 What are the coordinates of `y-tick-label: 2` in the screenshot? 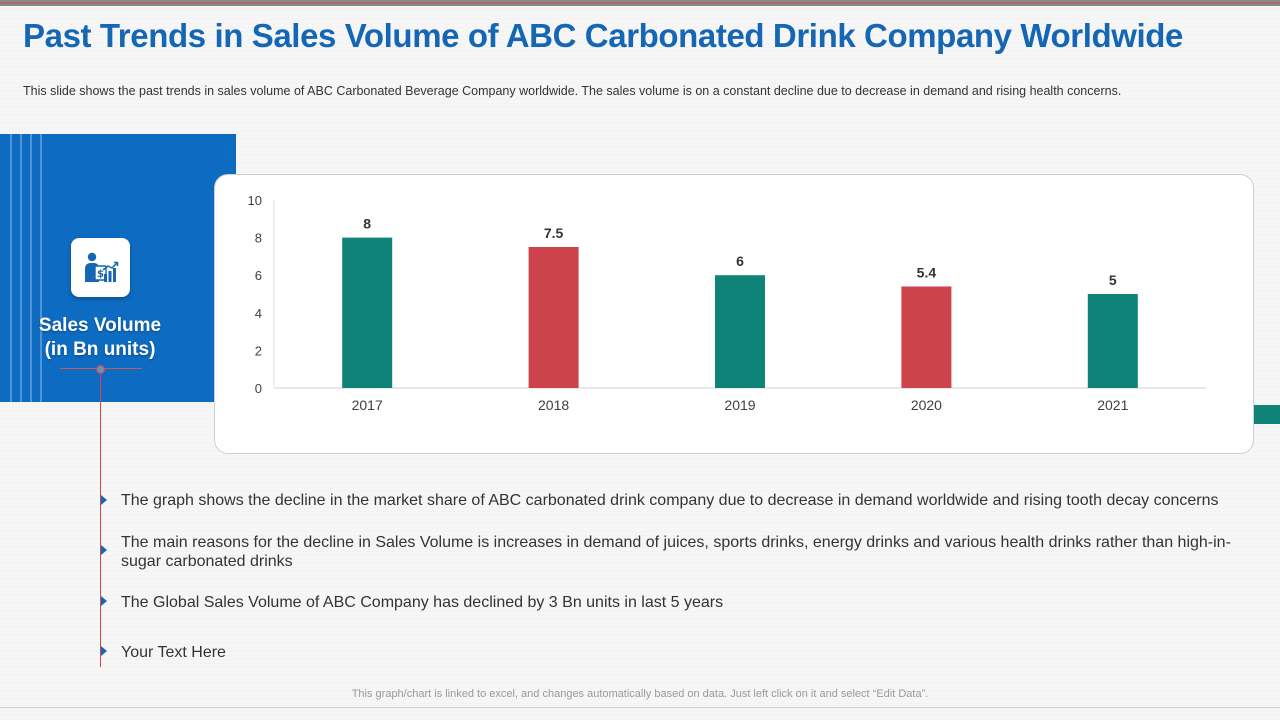 It's located at (258, 350).